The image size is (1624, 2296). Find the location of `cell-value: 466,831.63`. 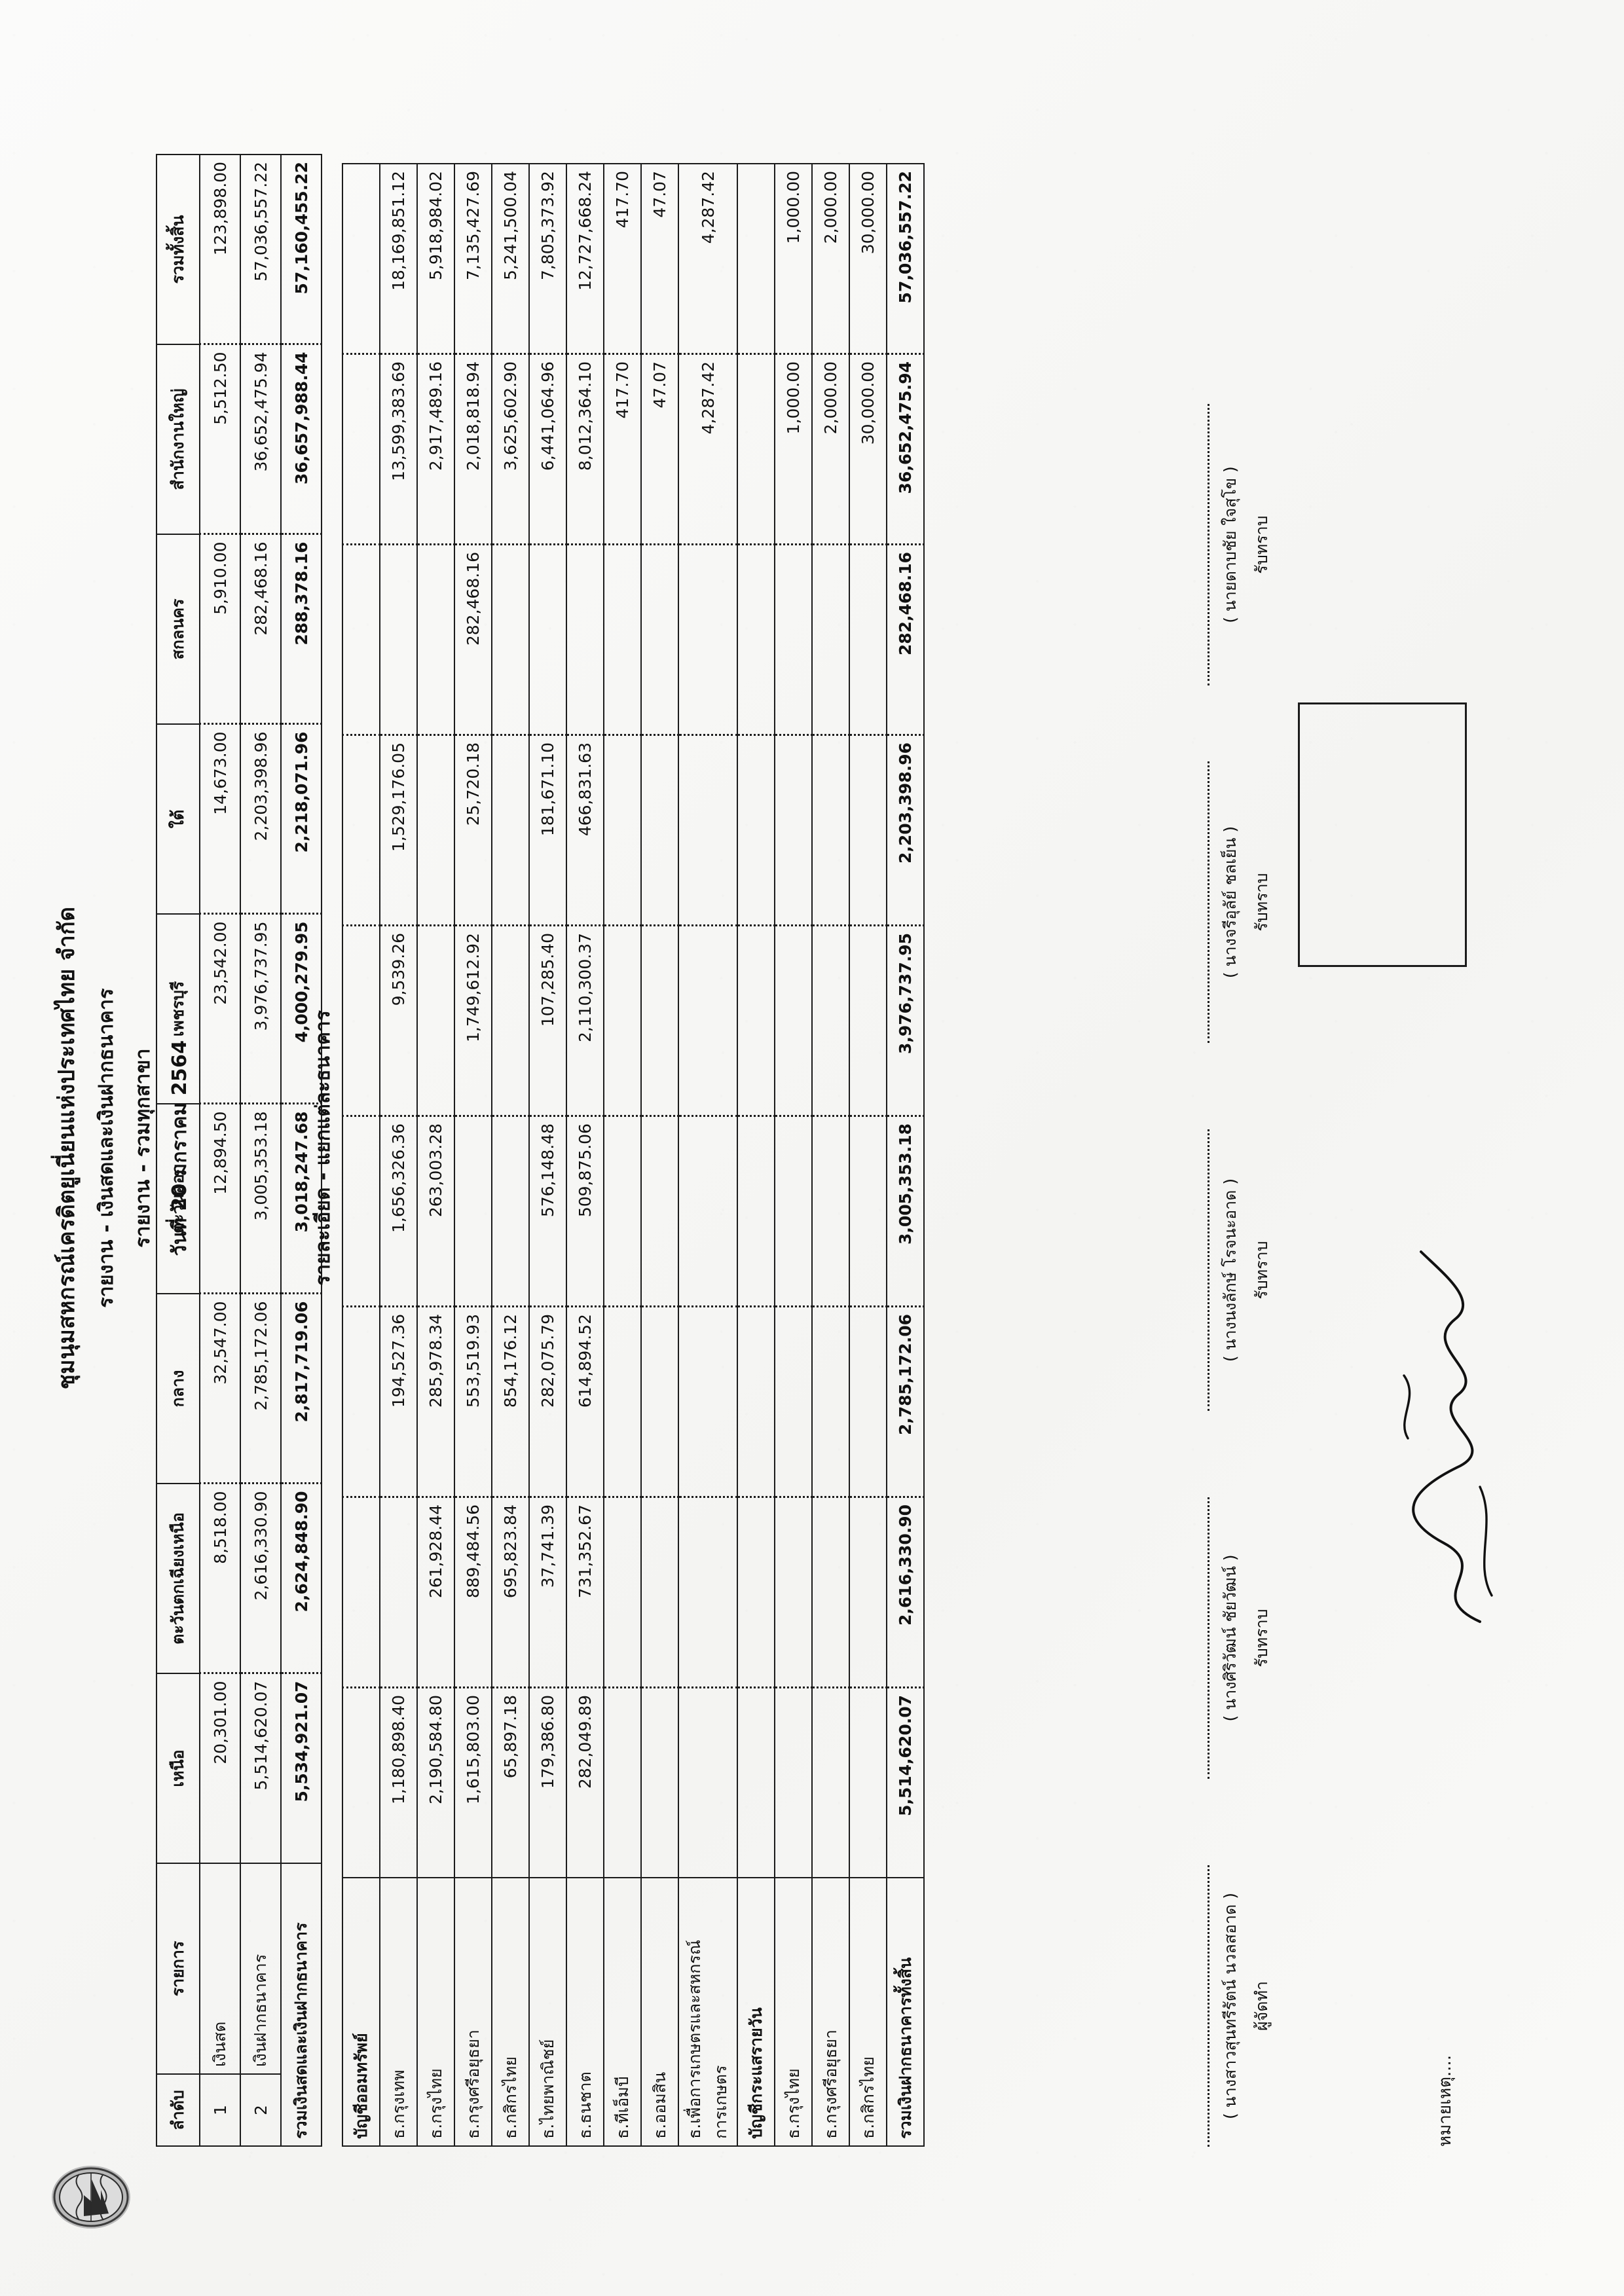

cell-value: 466,831.63 is located at coordinates (585, 830).